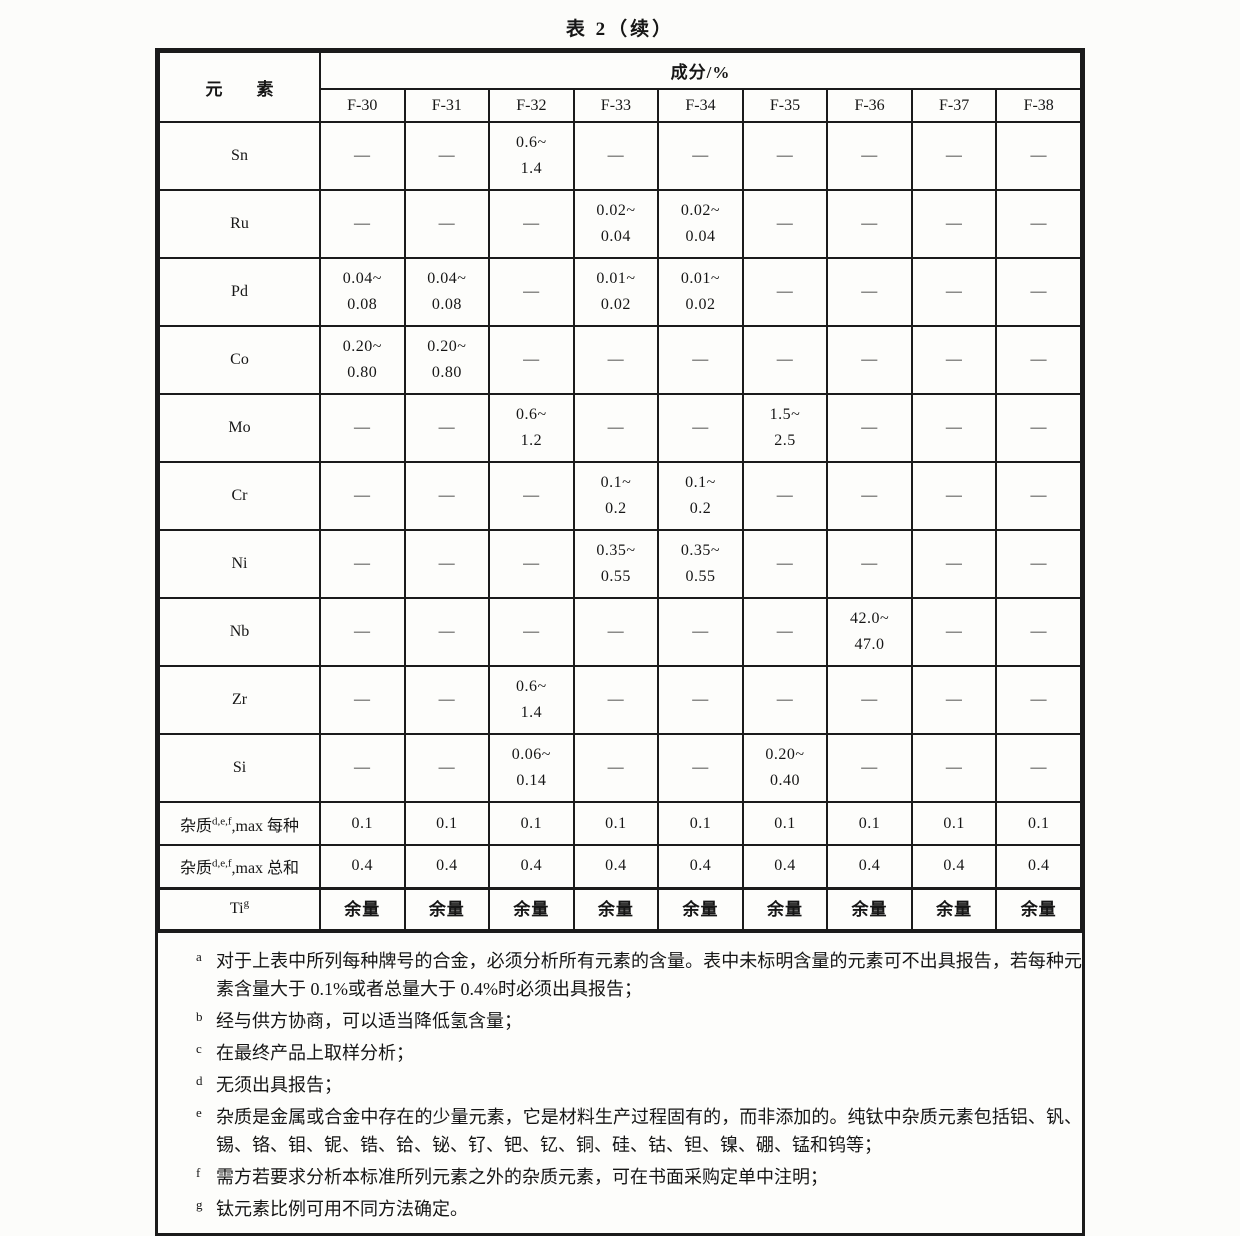  What do you see at coordinates (620, 1209) in the screenshot?
I see `footnote-g: g 钛元素比例可用不同方法确定。` at bounding box center [620, 1209].